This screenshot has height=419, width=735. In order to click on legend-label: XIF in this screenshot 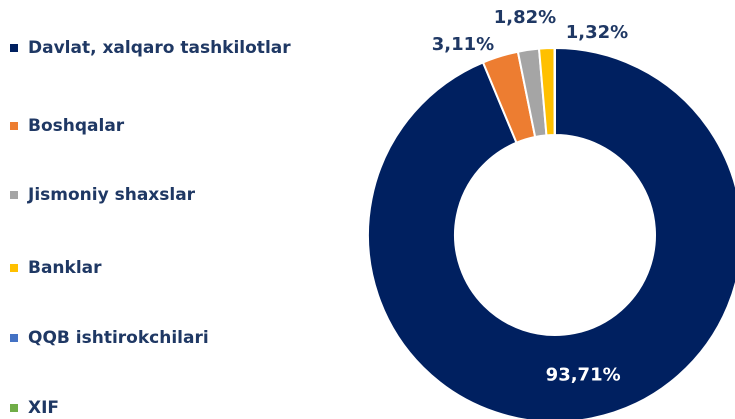, I will do `click(43, 408)`.